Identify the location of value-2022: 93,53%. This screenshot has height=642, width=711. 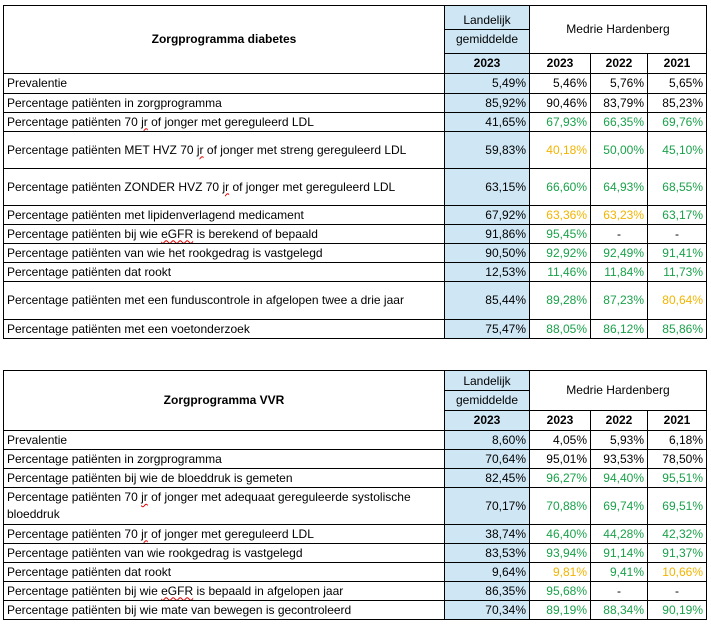
(619, 459).